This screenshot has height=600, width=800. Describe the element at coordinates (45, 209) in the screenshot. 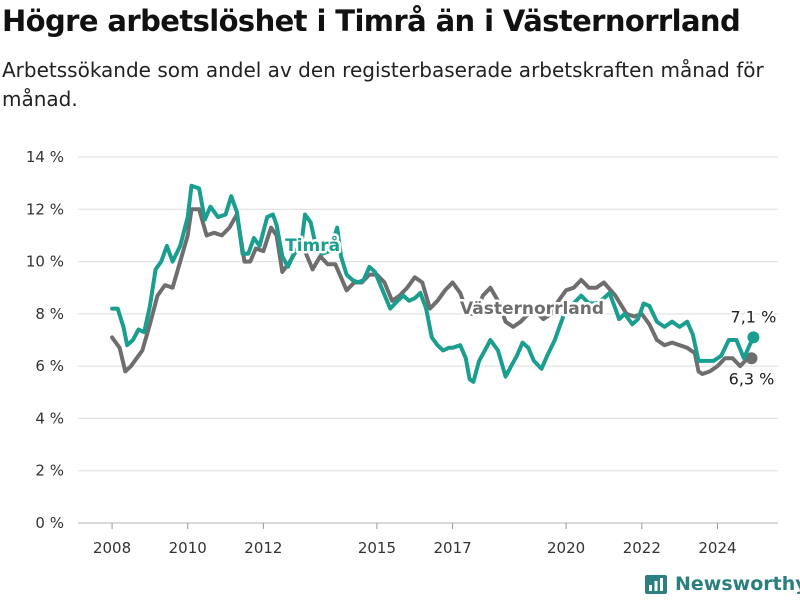

I see `y-tick-label: 12 %` at that location.